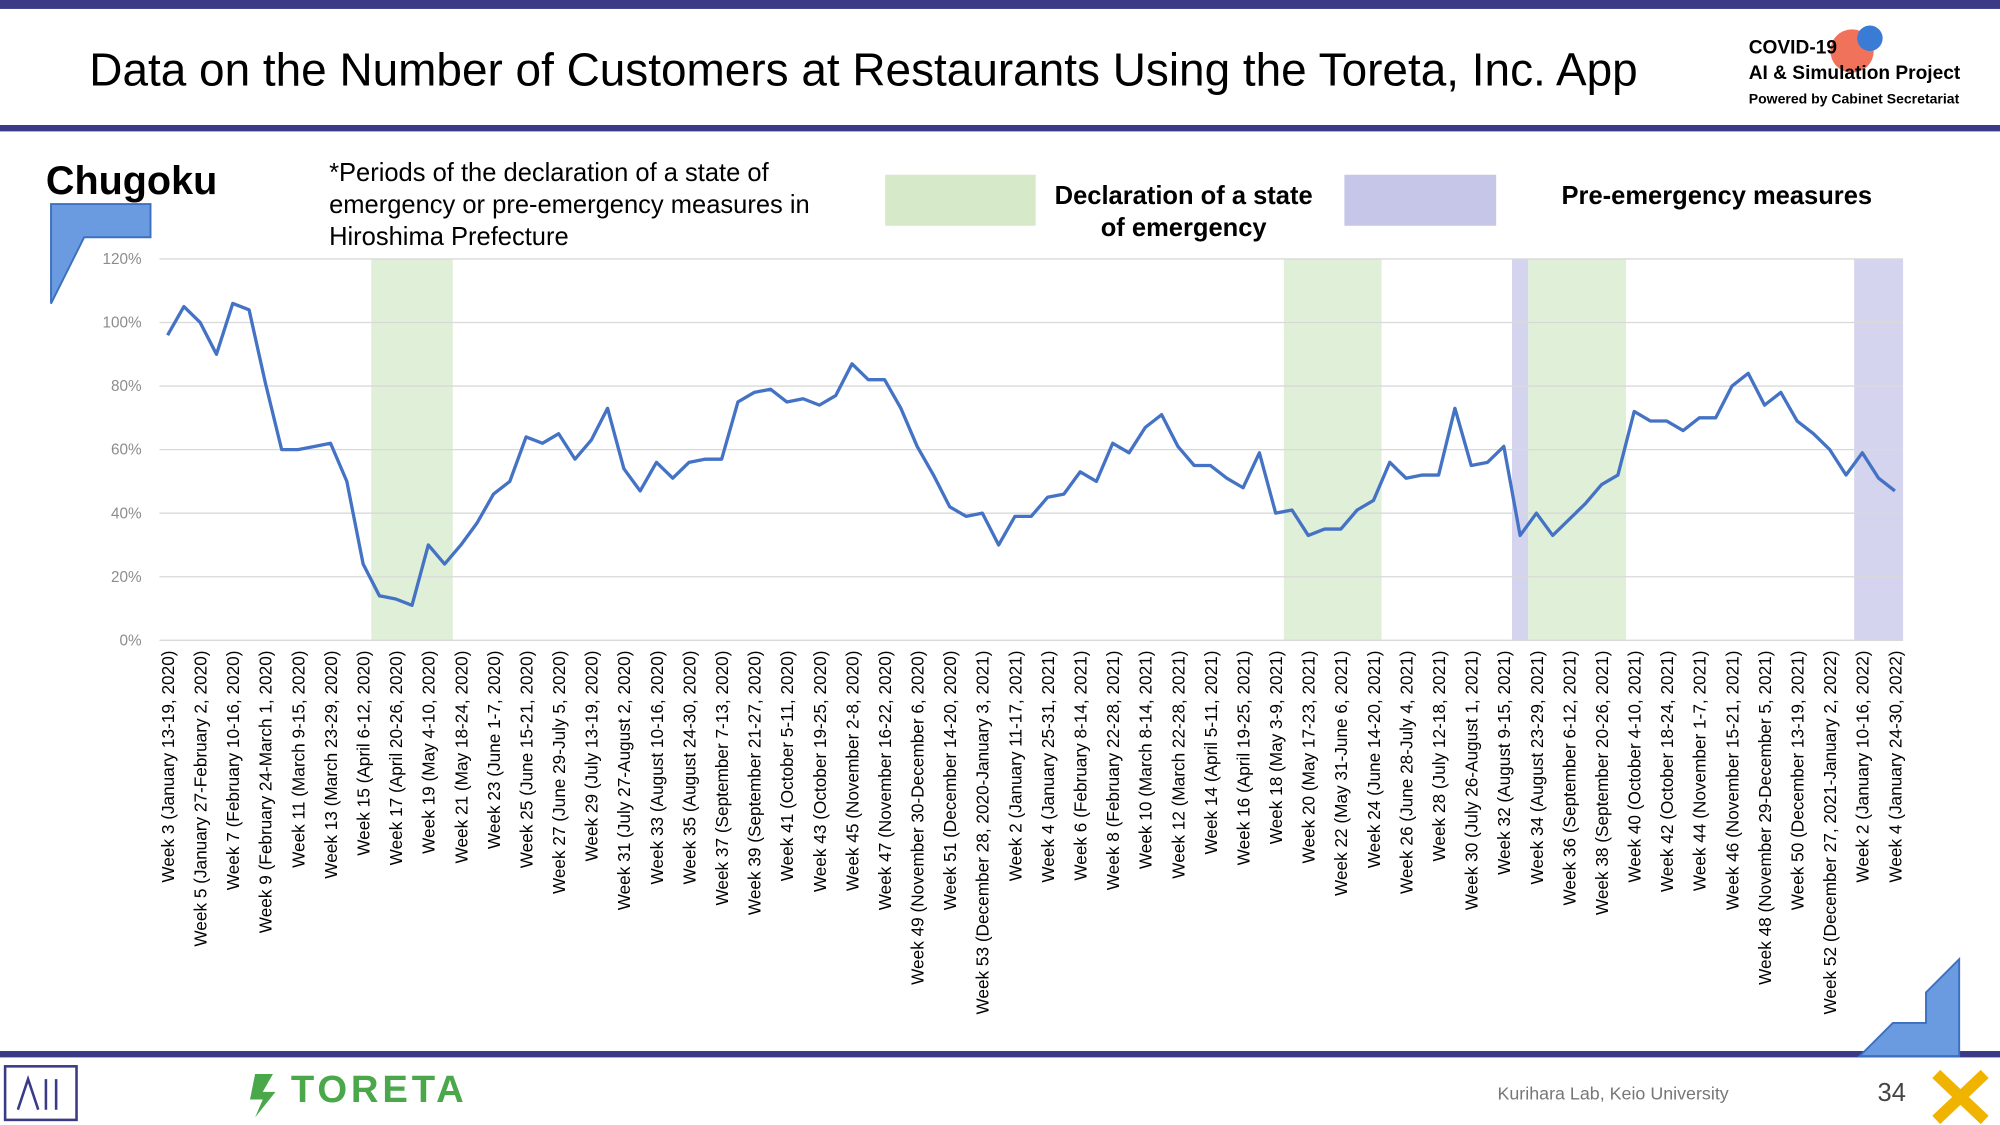 The width and height of the screenshot is (2000, 1125). What do you see at coordinates (1895, 767) in the screenshot?
I see `x-tick-label: Week 4 (January 24-30, 2022)` at bounding box center [1895, 767].